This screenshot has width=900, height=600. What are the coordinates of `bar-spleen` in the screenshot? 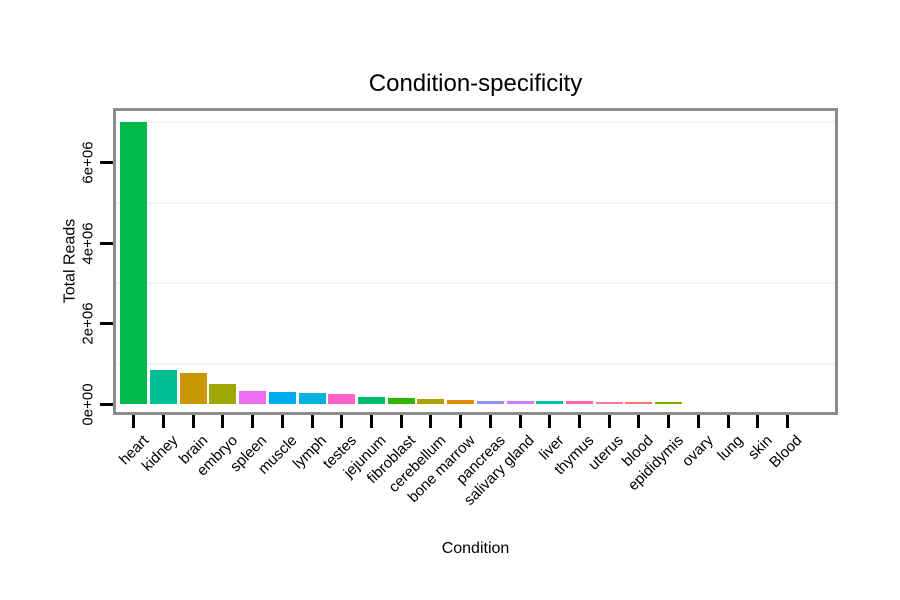 It's located at (252, 397).